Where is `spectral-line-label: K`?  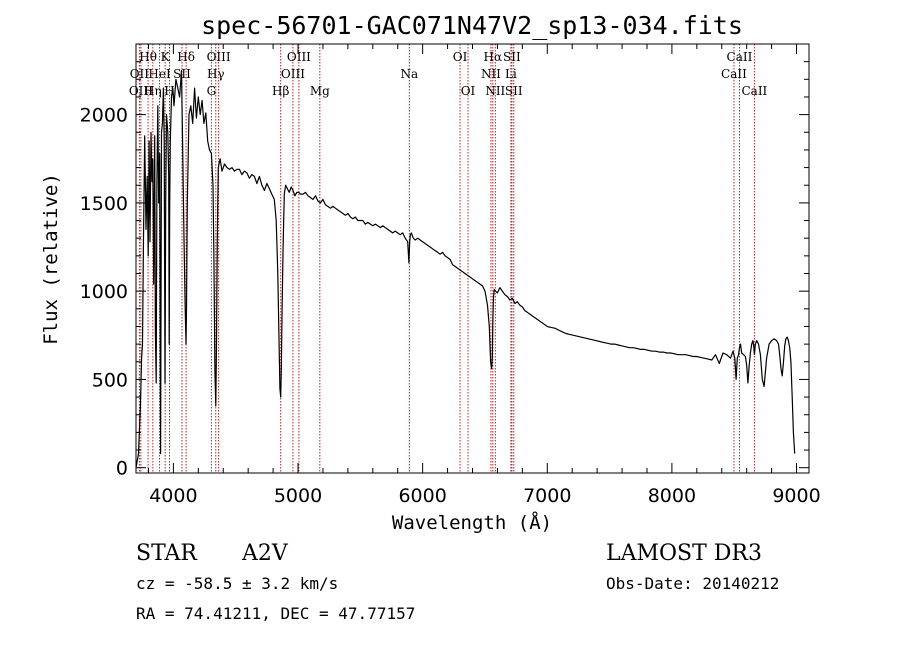 spectral-line-label: K is located at coordinates (166, 57).